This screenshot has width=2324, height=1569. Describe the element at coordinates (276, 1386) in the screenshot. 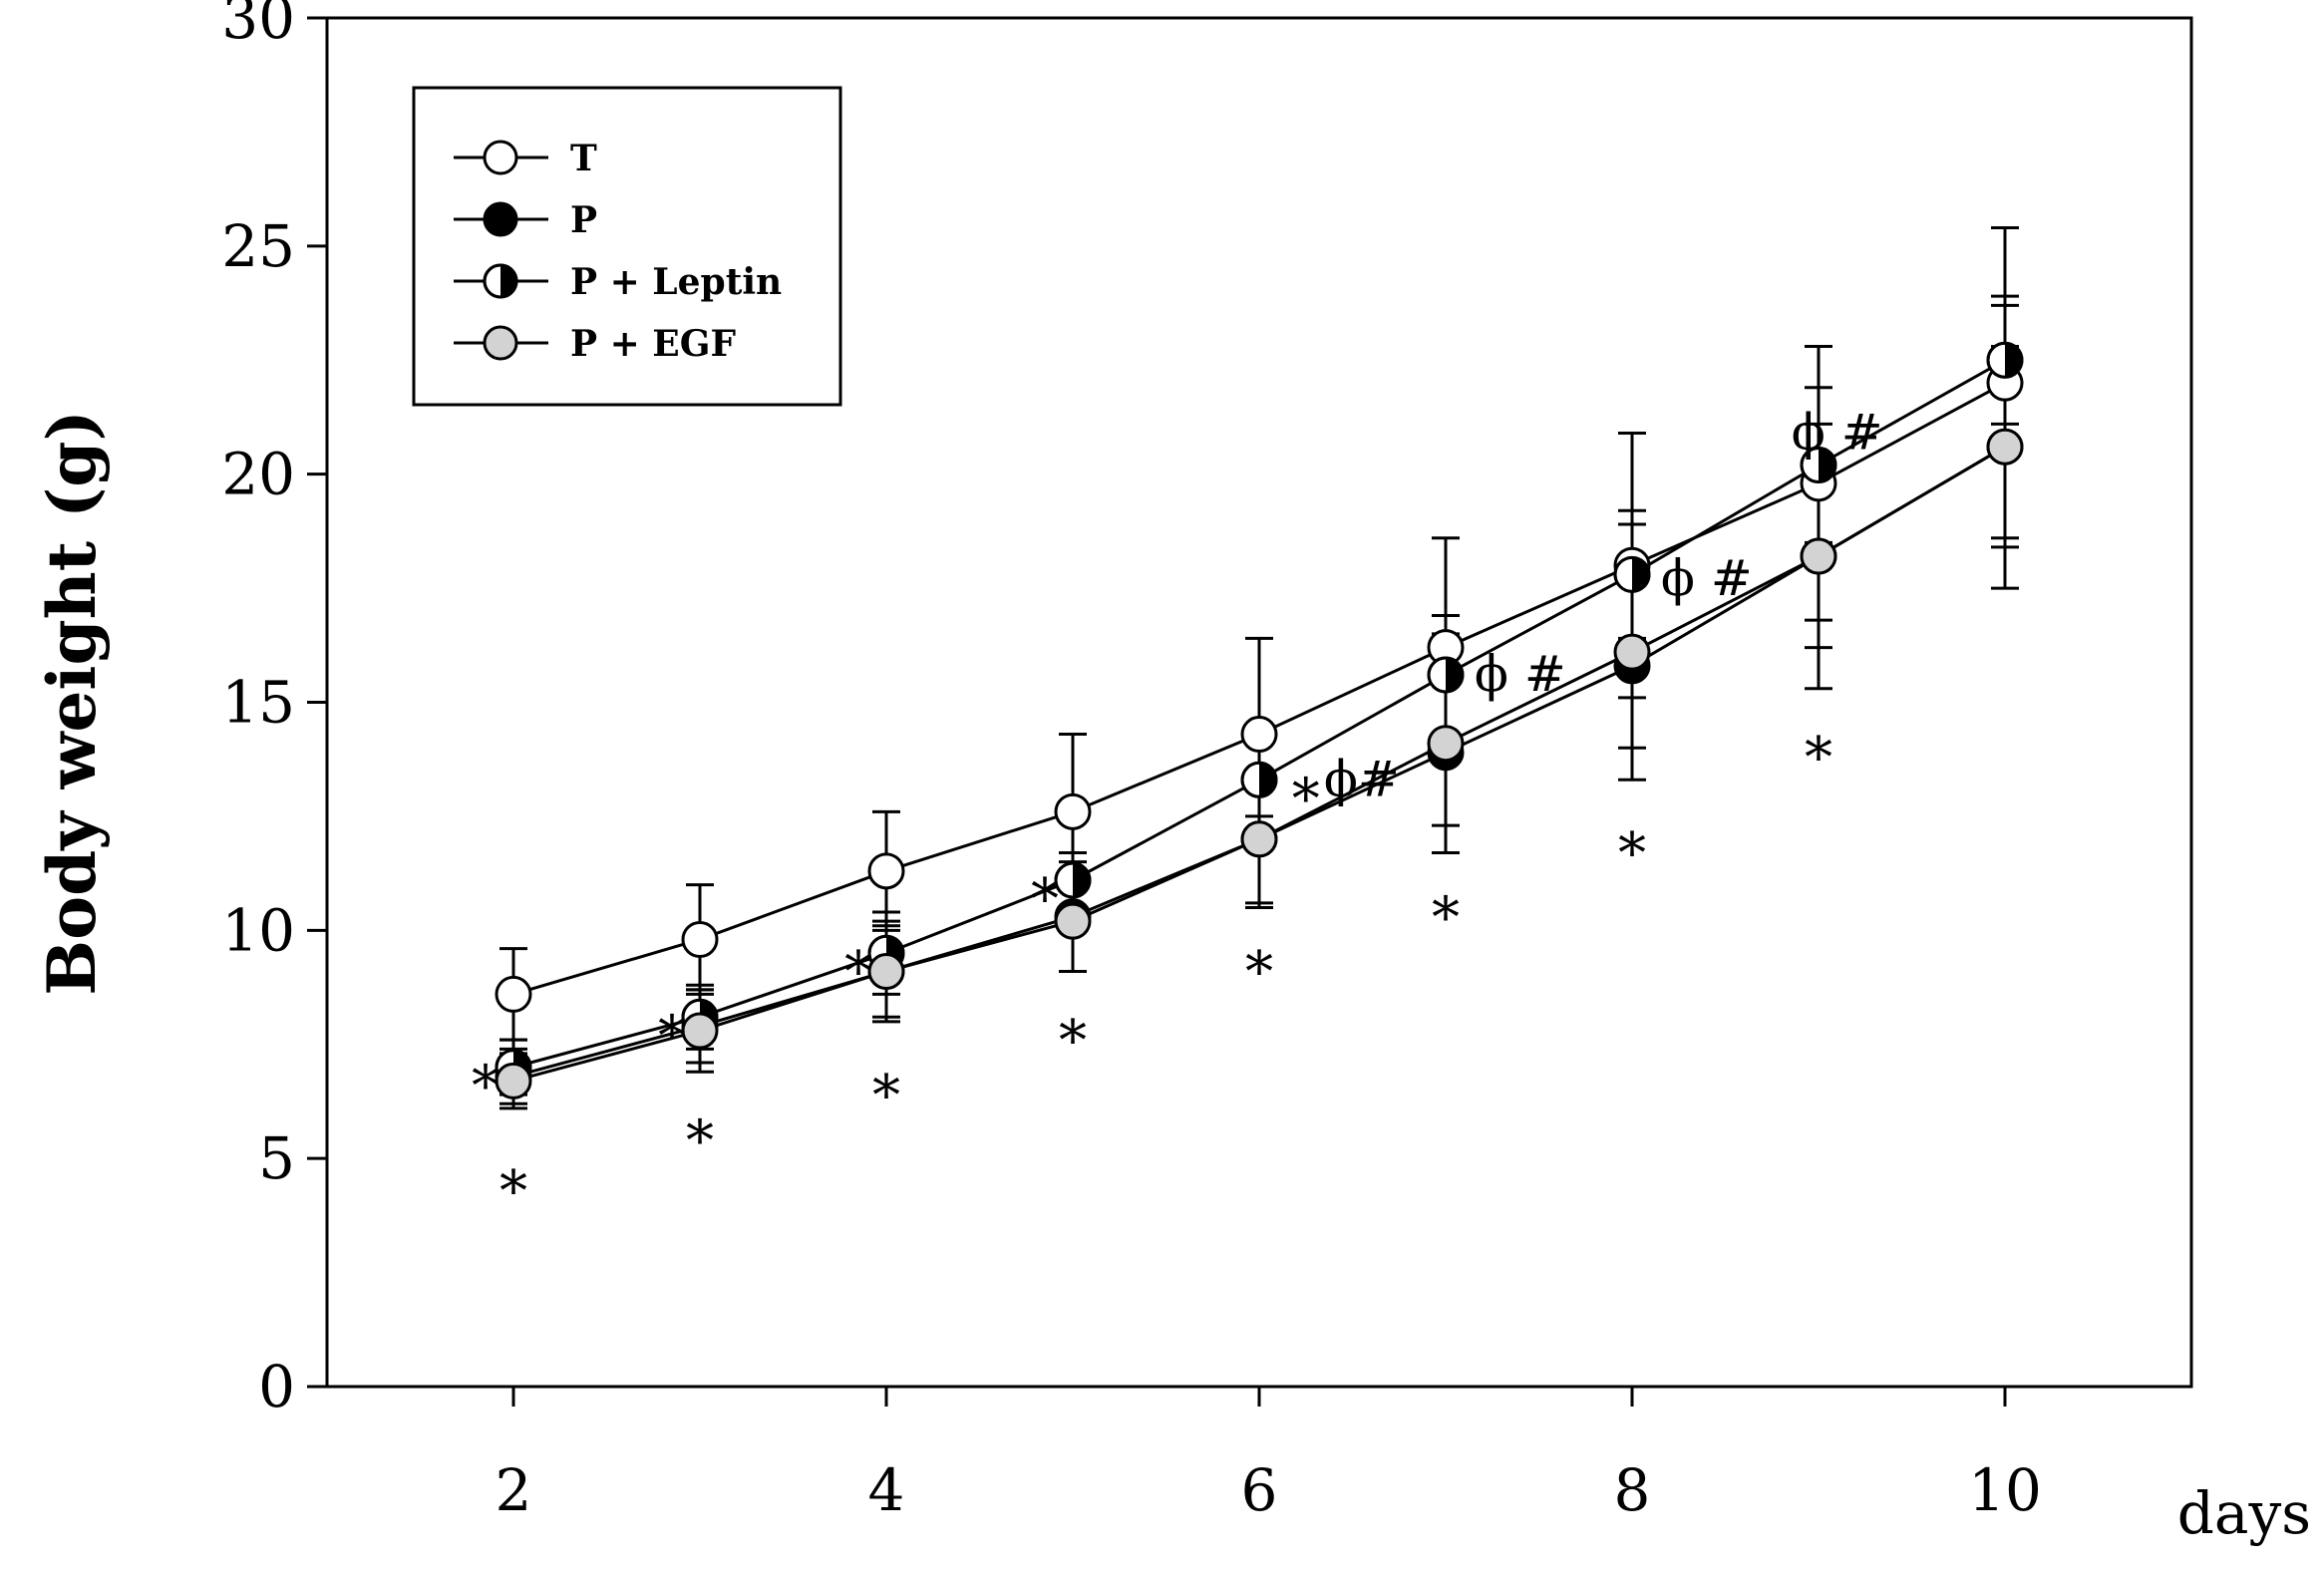

I see `y-tick-label: 0` at that location.